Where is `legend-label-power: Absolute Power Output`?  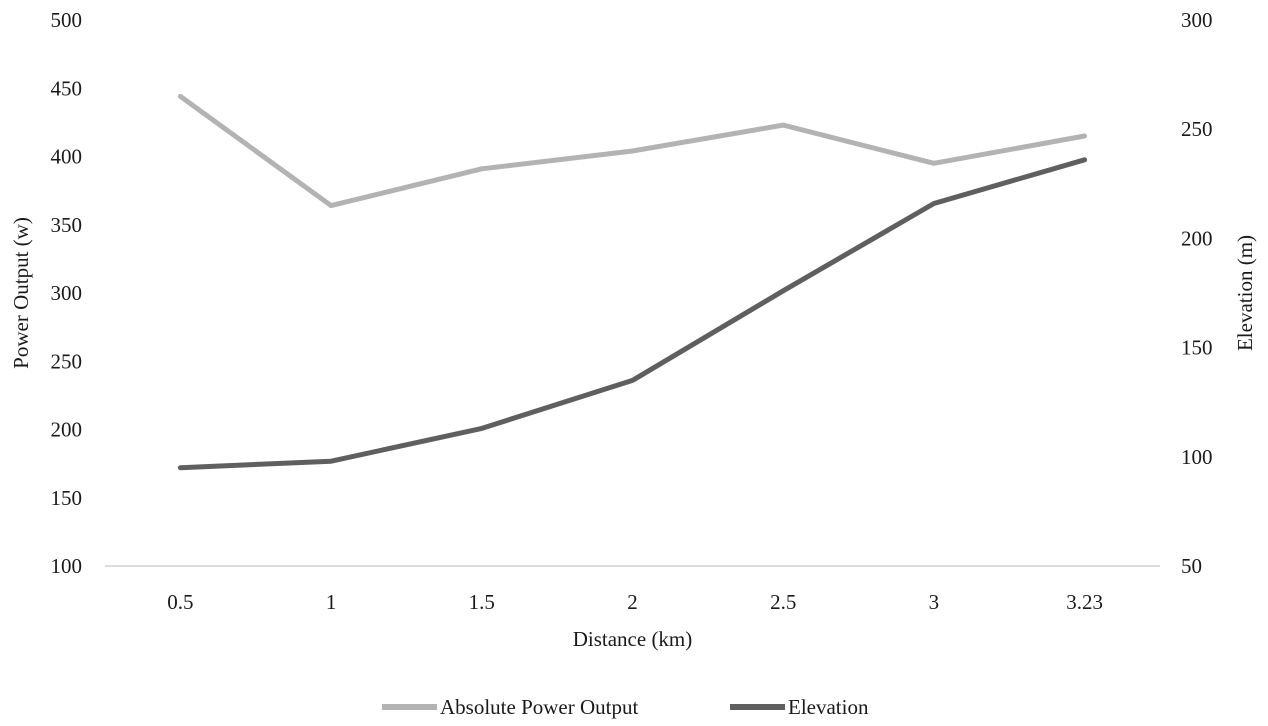 legend-label-power: Absolute Power Output is located at coordinates (539, 707).